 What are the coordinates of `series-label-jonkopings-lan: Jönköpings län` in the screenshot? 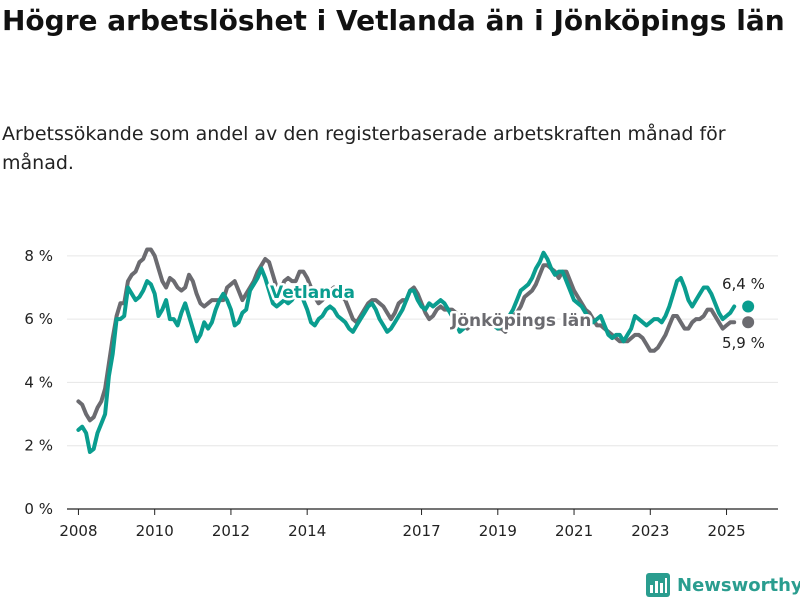 It's located at (520, 321).